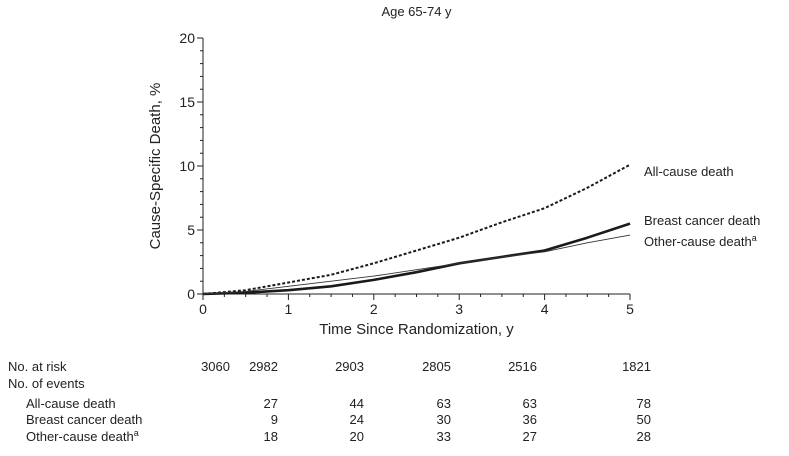  Describe the element at coordinates (443, 419) in the screenshot. I see `events-value: 30` at that location.